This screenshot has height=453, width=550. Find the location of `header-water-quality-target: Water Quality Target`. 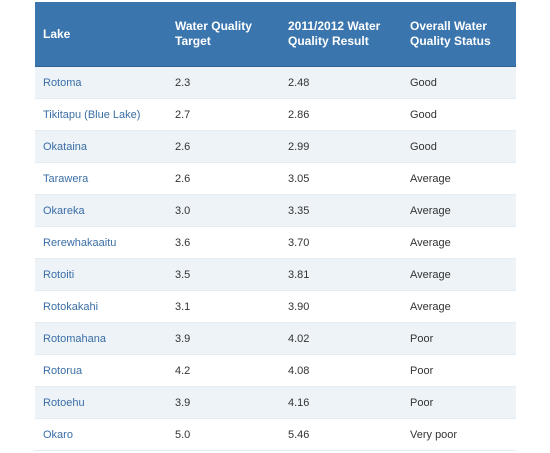

header-water-quality-target: Water Quality Target is located at coordinates (223, 34).